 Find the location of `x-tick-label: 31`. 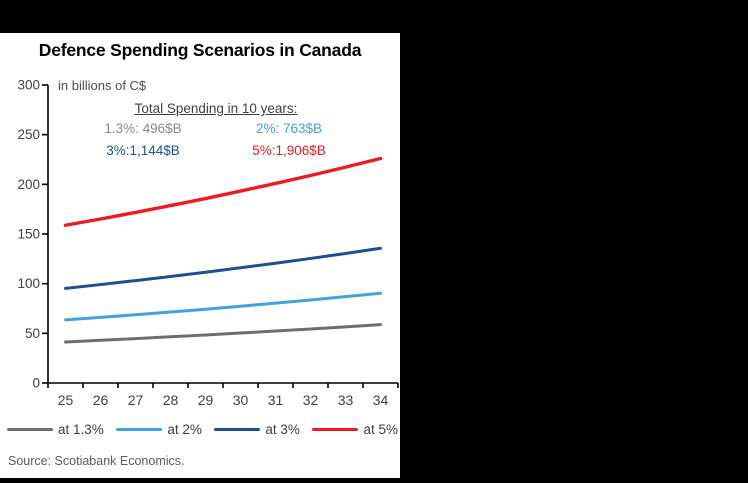

x-tick-label: 31 is located at coordinates (276, 400).